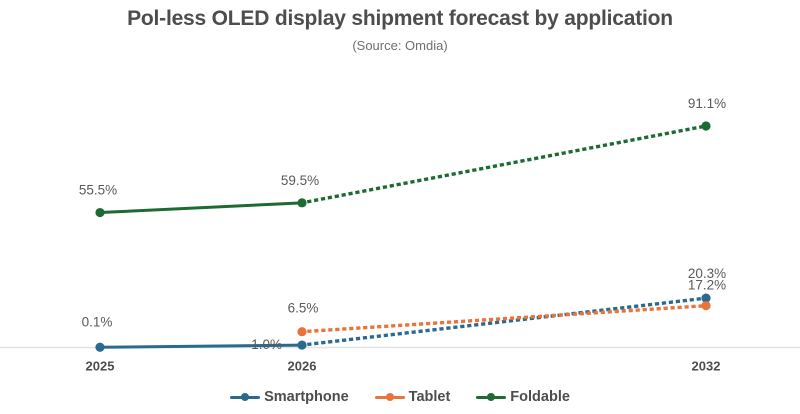 This screenshot has height=414, width=800. Describe the element at coordinates (302, 332) in the screenshot. I see `data-point-tablet-2026` at that location.